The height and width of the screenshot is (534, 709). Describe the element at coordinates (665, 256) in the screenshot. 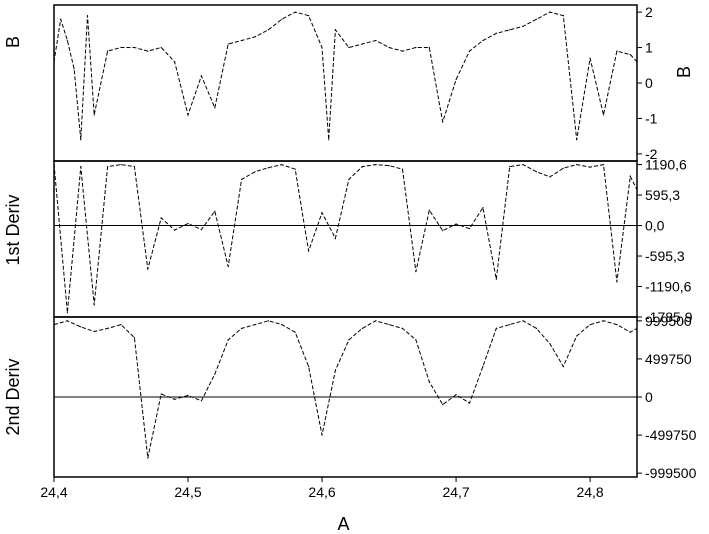

I see `panel-2-ytick-label-4: -595,3` at that location.